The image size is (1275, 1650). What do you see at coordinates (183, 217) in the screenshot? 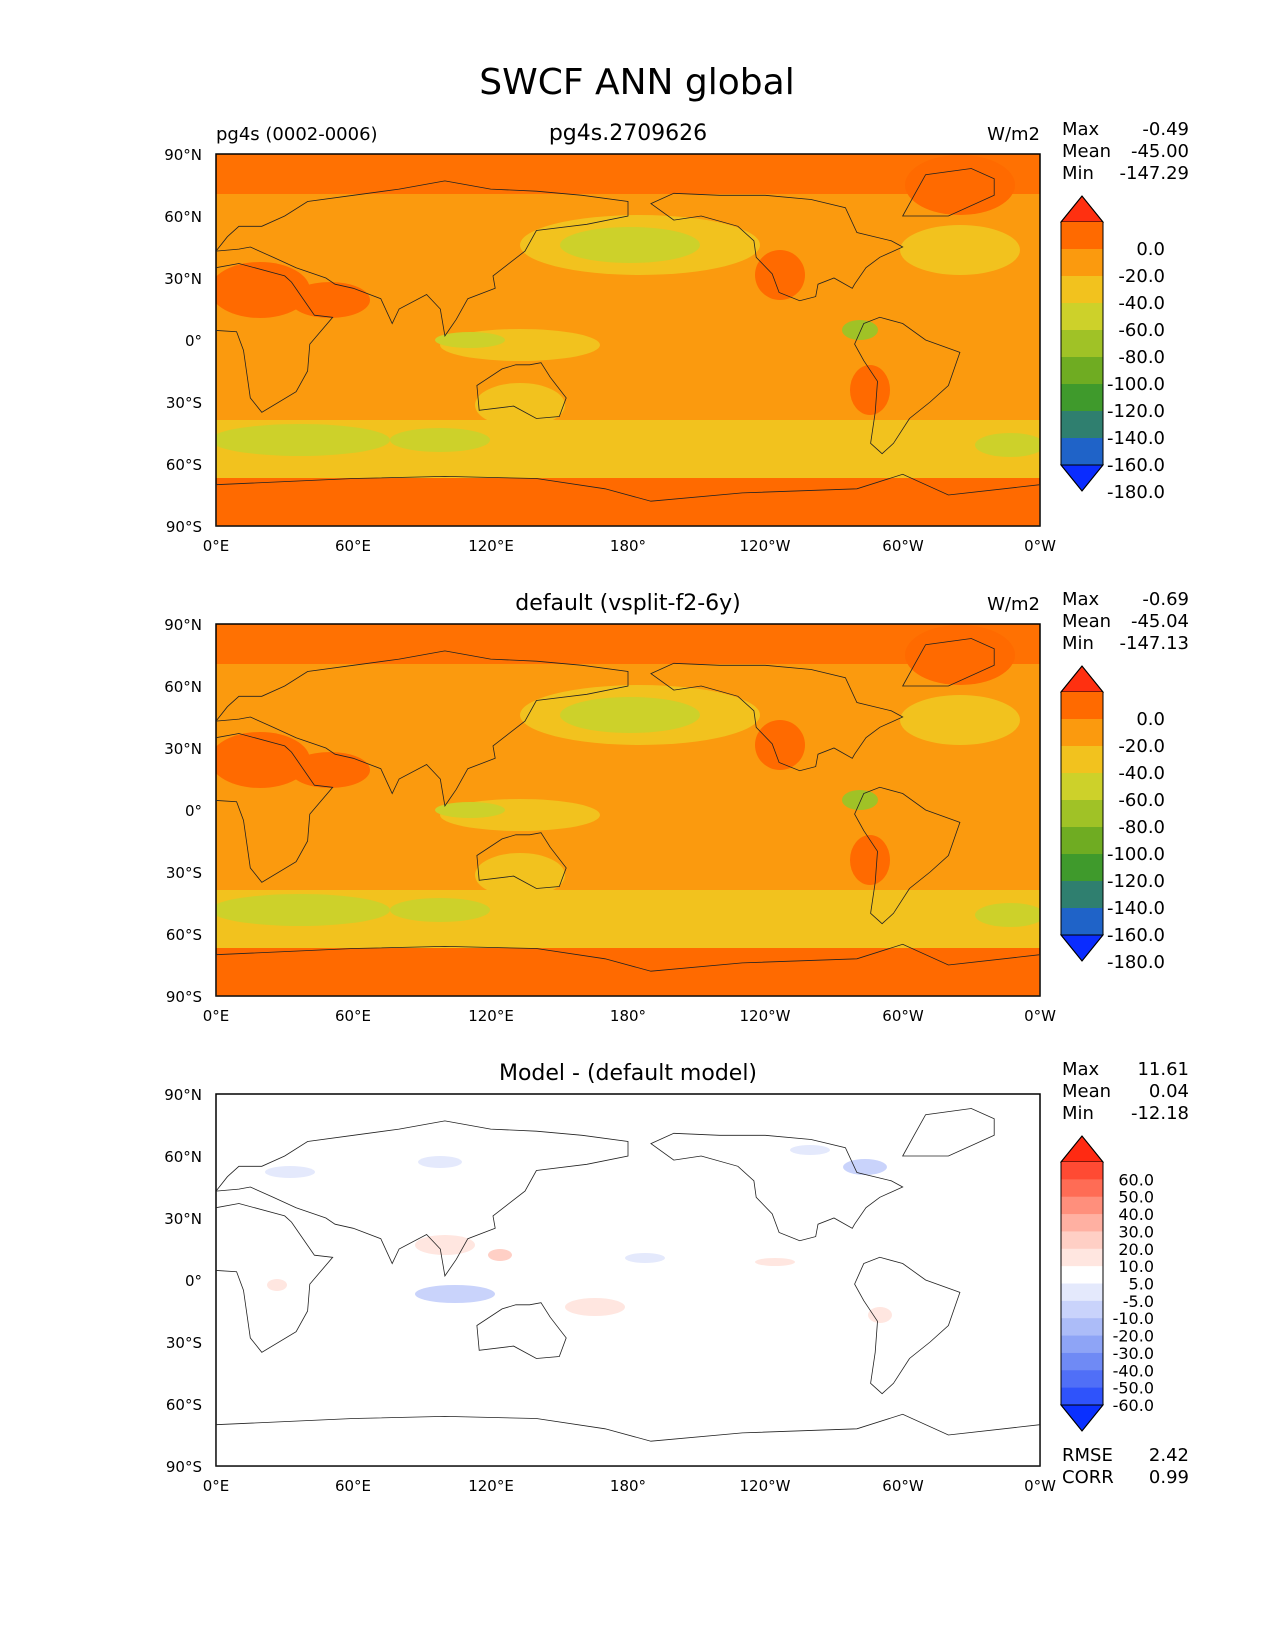
I see `panel-1-ytick-1: 60°N` at bounding box center [183, 217].